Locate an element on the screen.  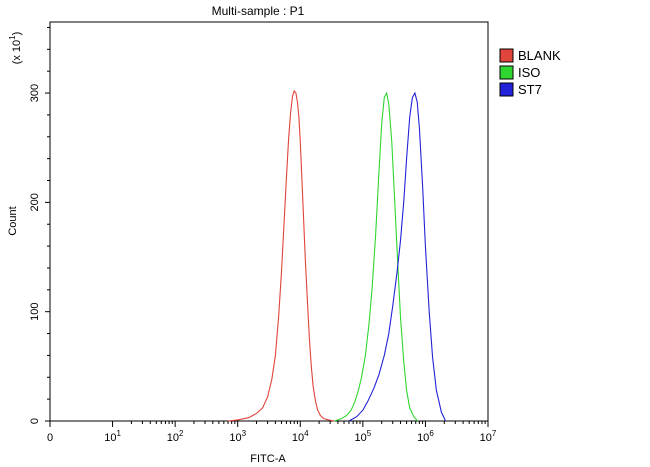
legend: BLANK ISO ST7 is located at coordinates (530, 72).